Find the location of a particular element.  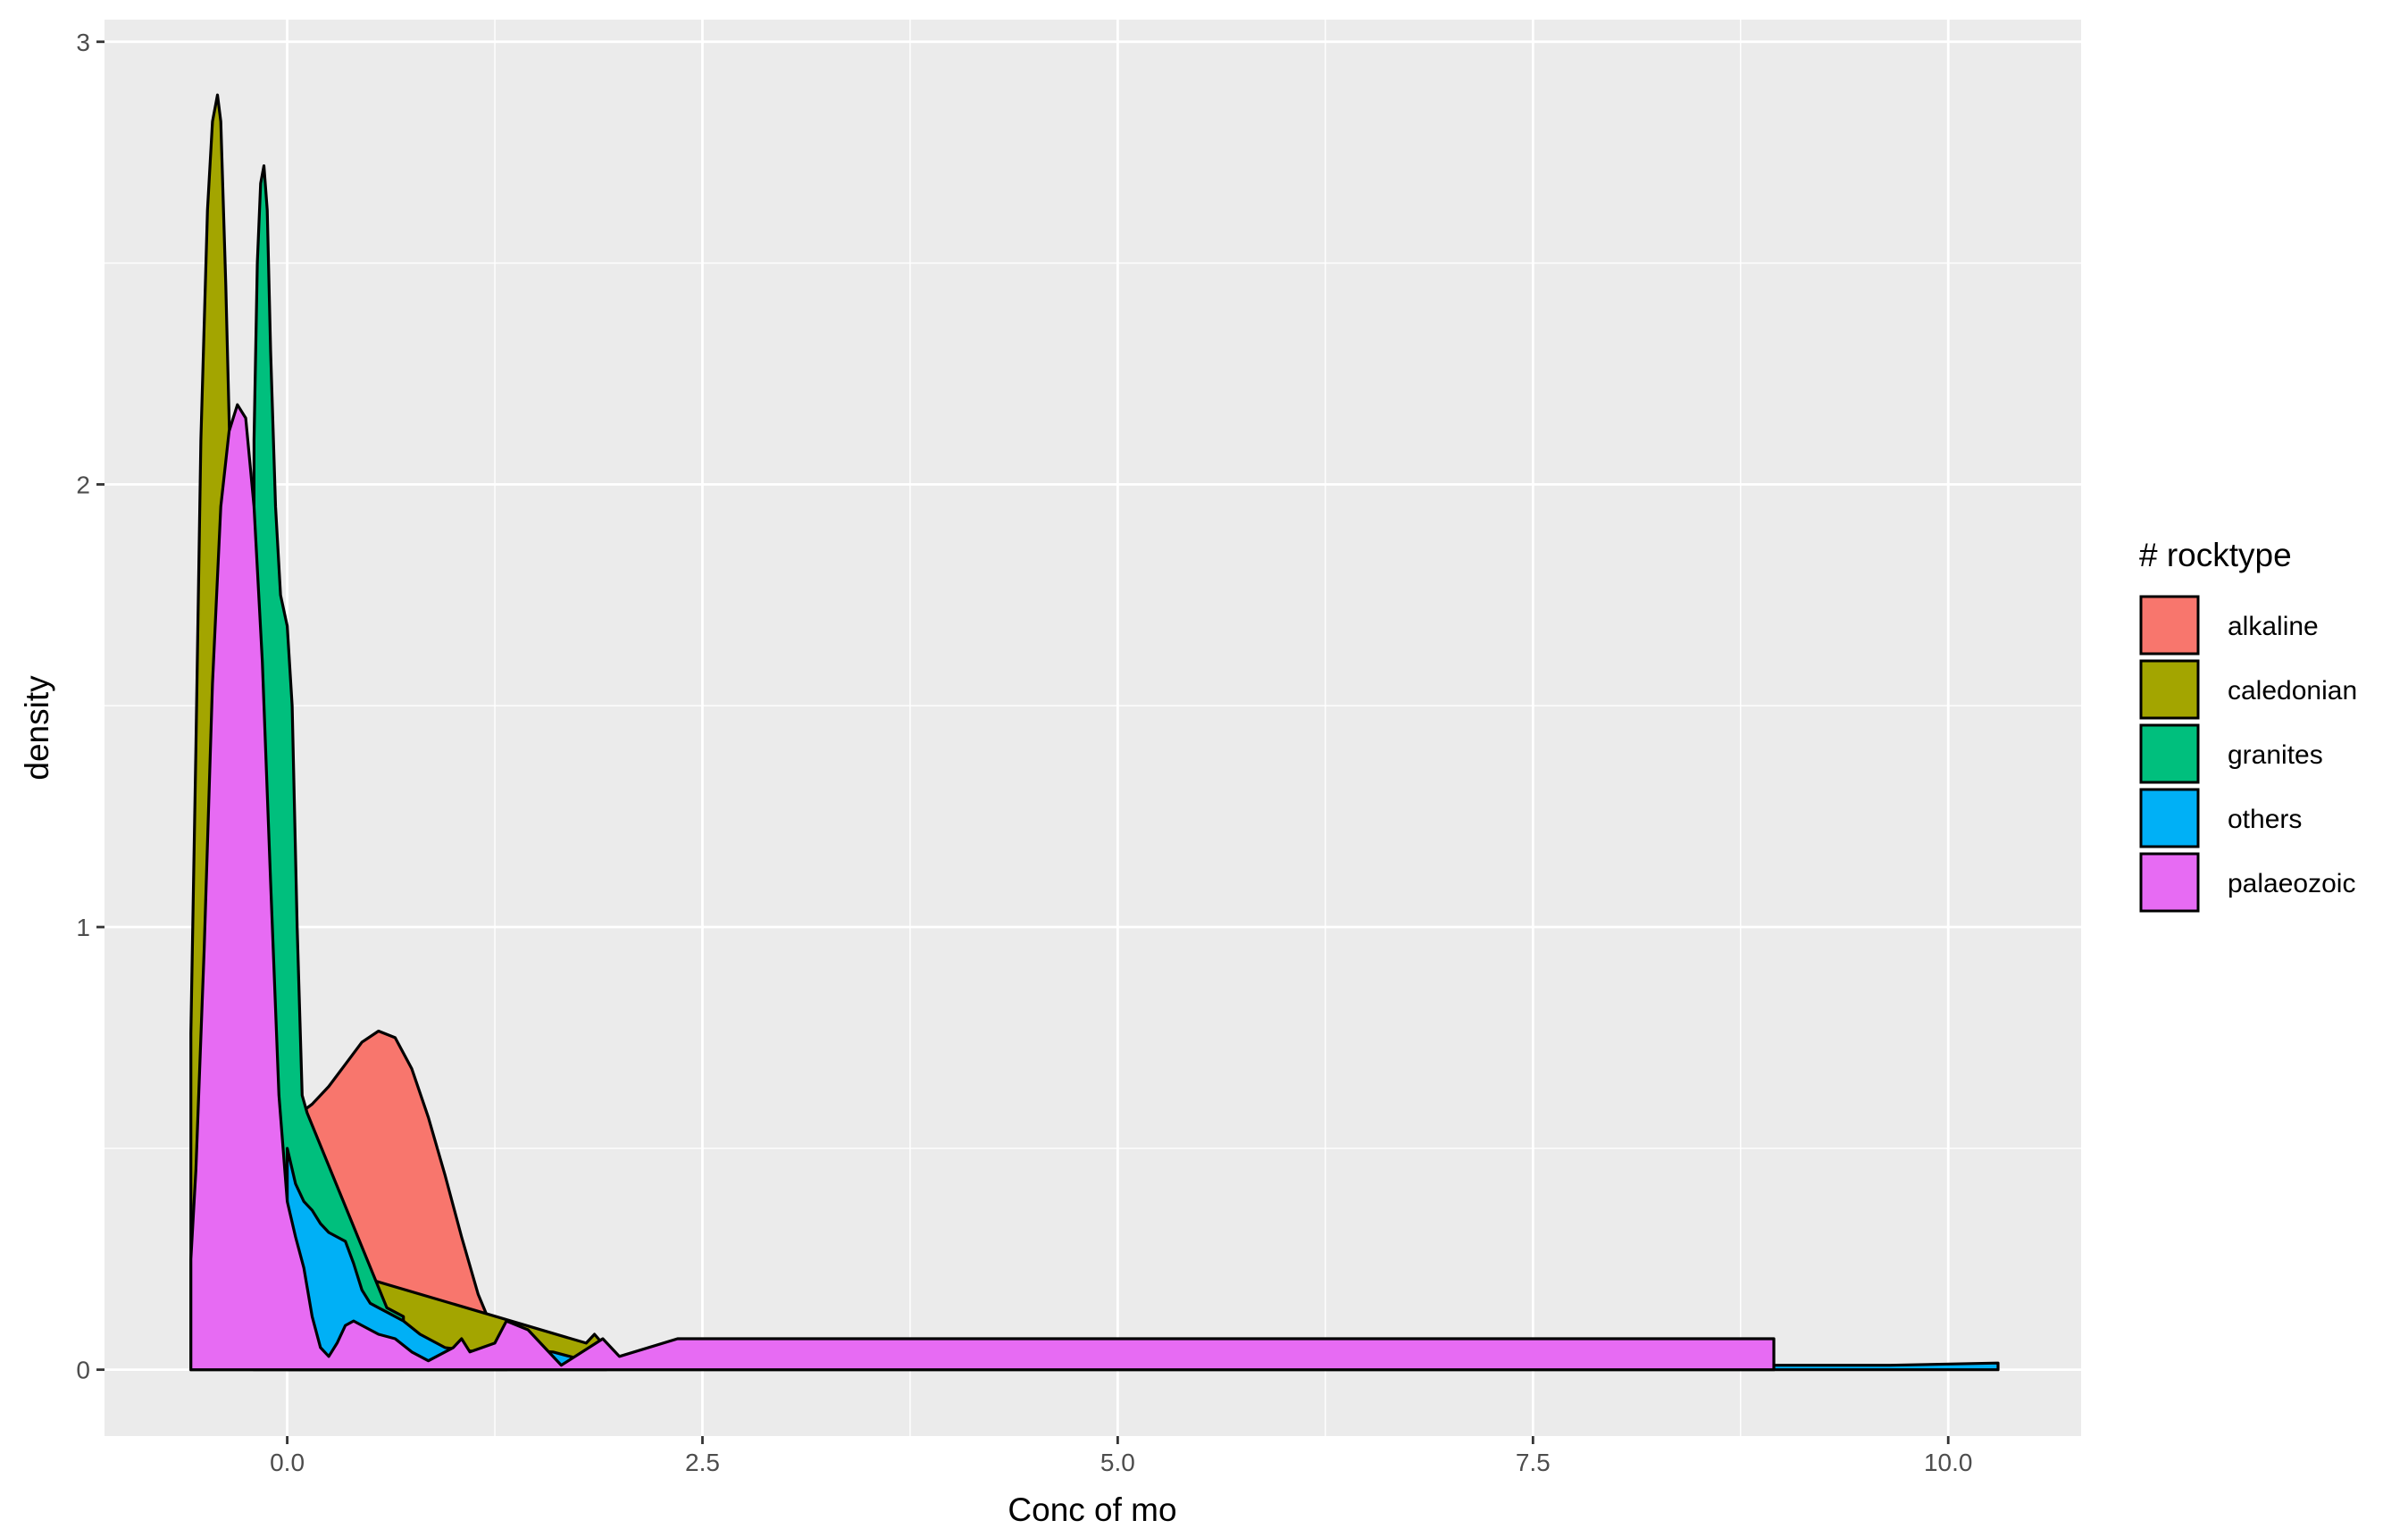

legend-title: # rocktype is located at coordinates (2215, 555).